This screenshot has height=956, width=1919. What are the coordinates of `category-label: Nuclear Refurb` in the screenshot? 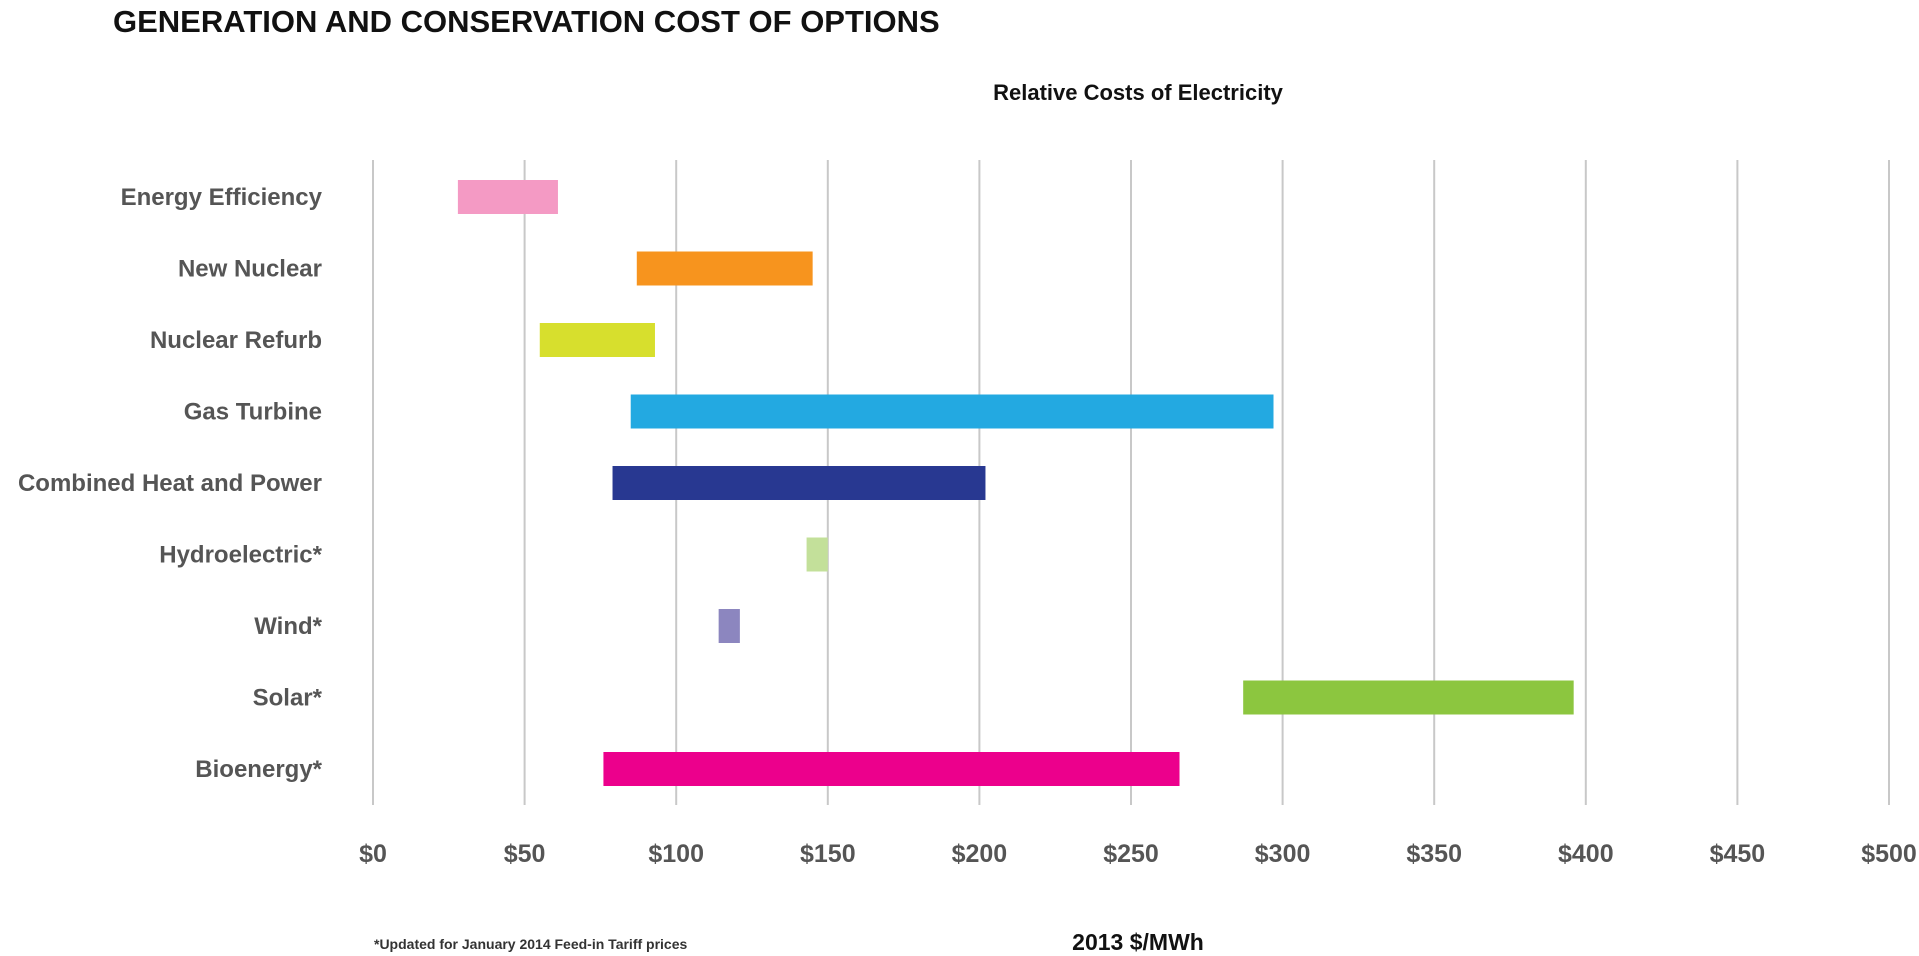 It's located at (236, 340).